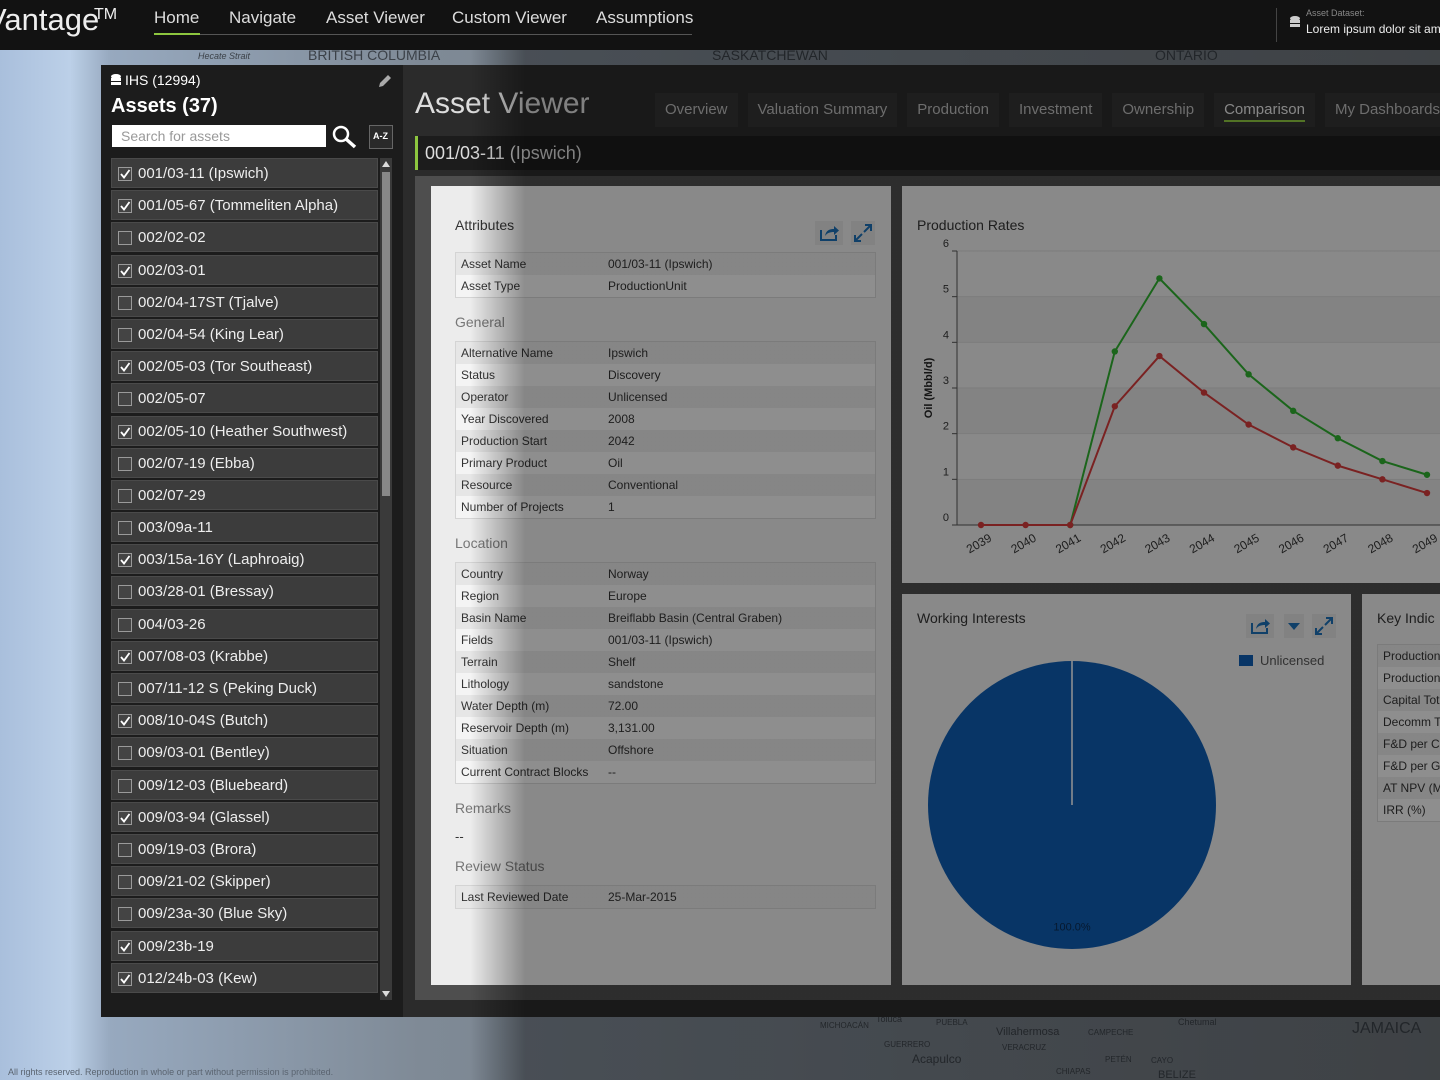  I want to click on tab: Valuation Summary, so click(822, 110).